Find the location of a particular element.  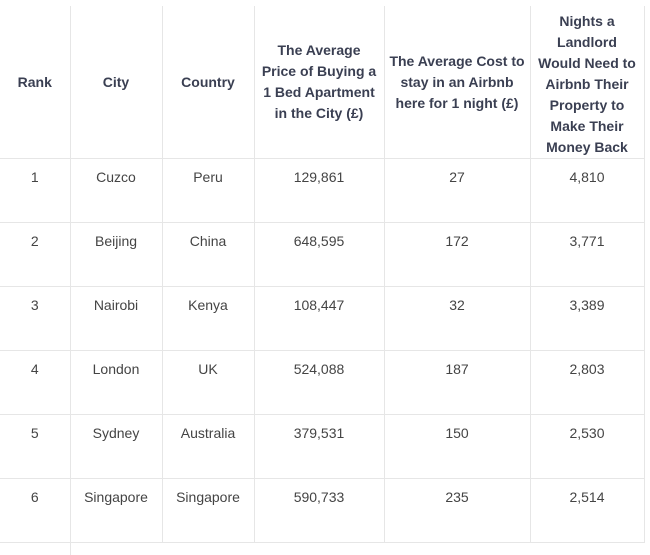

cell-price: 524,088 is located at coordinates (319, 382).